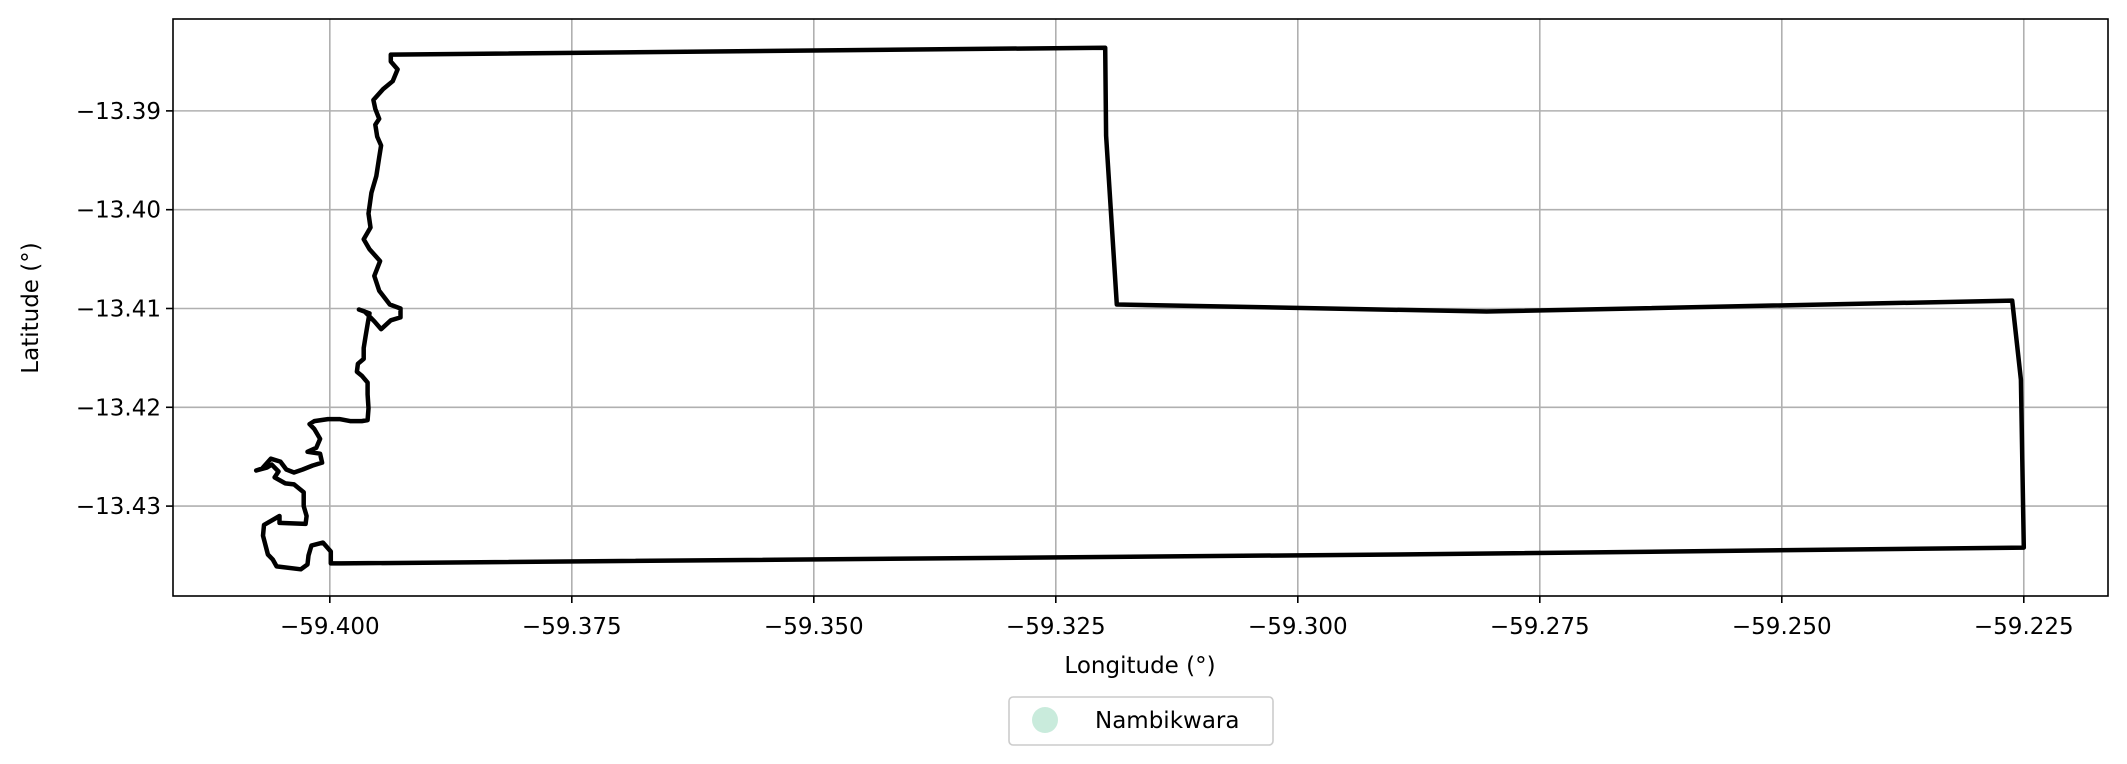 This screenshot has height=764, width=2127. Describe the element at coordinates (1139, 666) in the screenshot. I see `x-axis-label: Longitude (°)` at that location.